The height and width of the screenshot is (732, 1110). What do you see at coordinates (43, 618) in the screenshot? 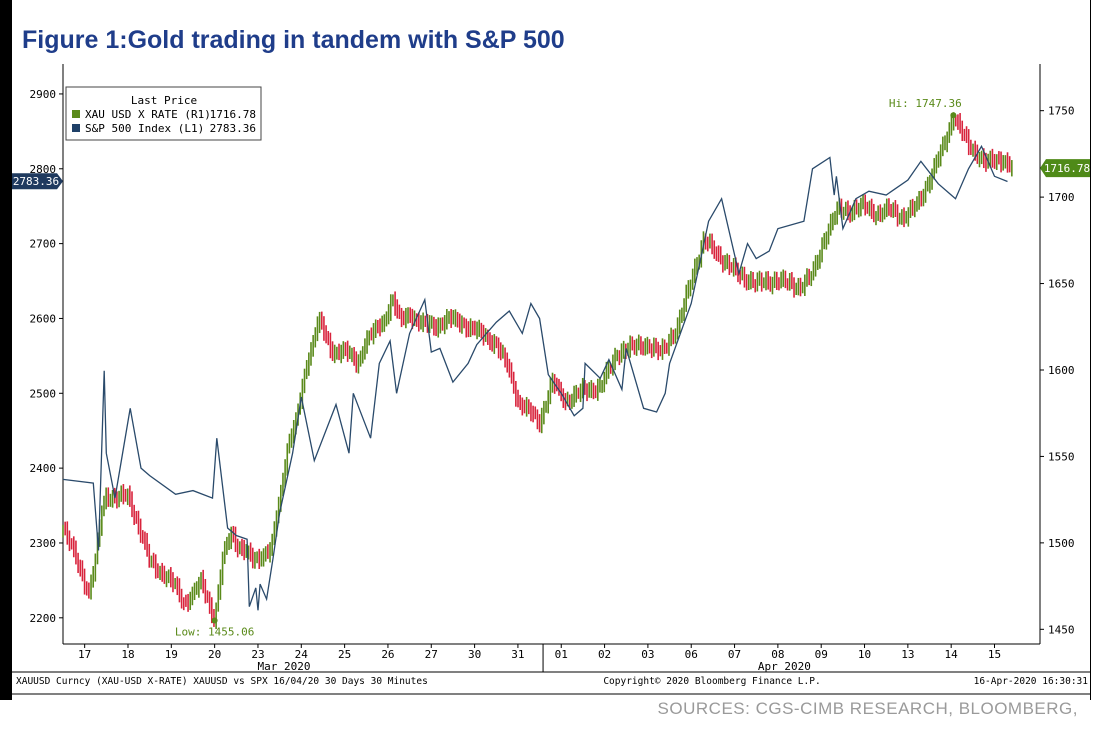
I see `left-tick-label: 2200` at bounding box center [43, 618].